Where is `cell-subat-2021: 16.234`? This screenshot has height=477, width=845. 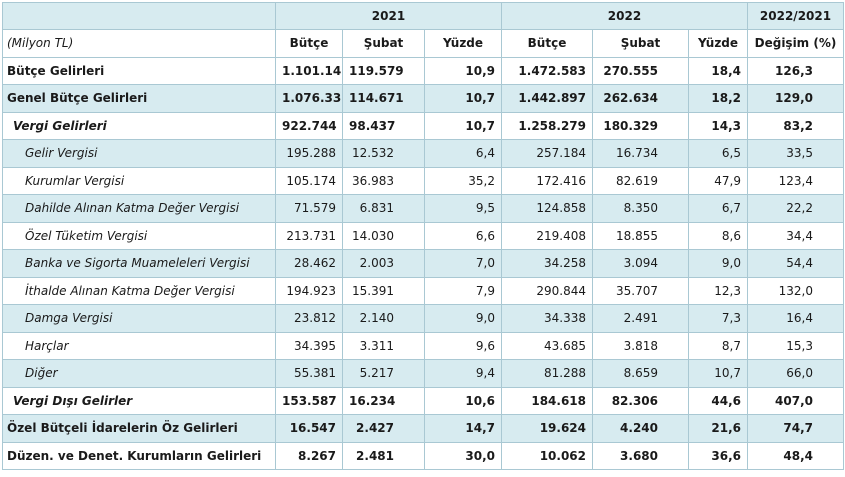
cell-subat-2021: 16.234 is located at coordinates (383, 400).